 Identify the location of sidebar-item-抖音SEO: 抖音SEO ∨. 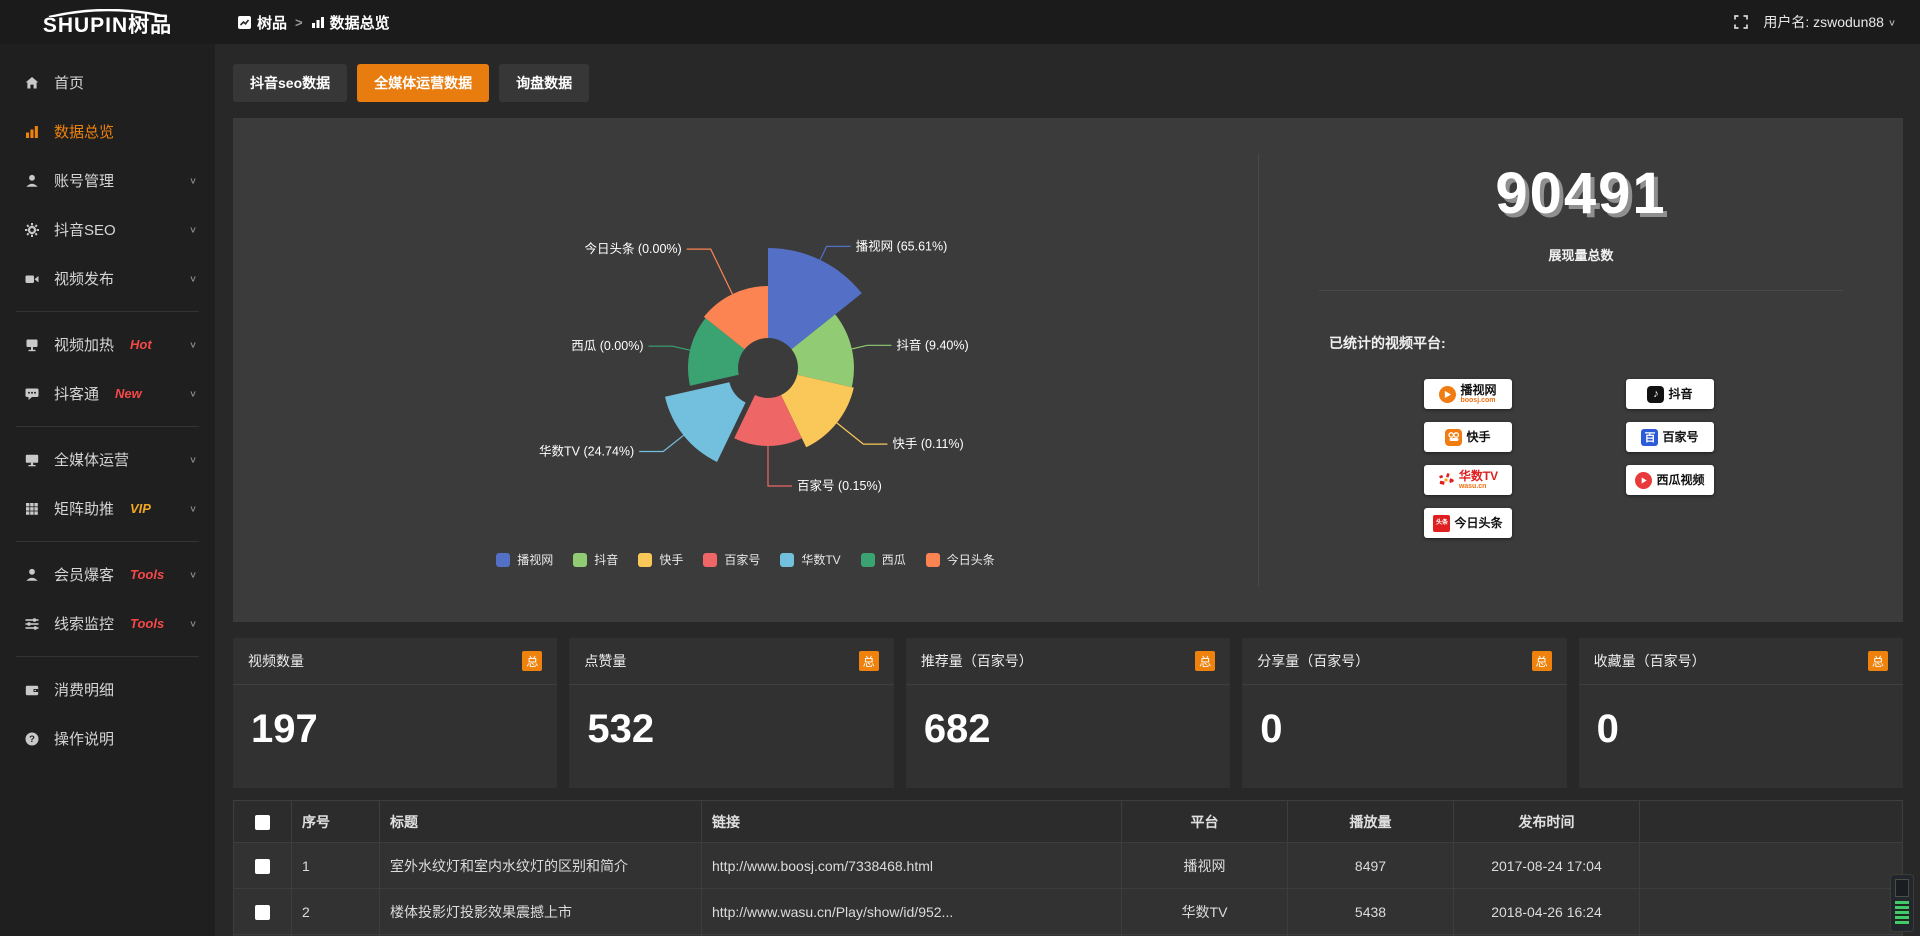
(107, 229).